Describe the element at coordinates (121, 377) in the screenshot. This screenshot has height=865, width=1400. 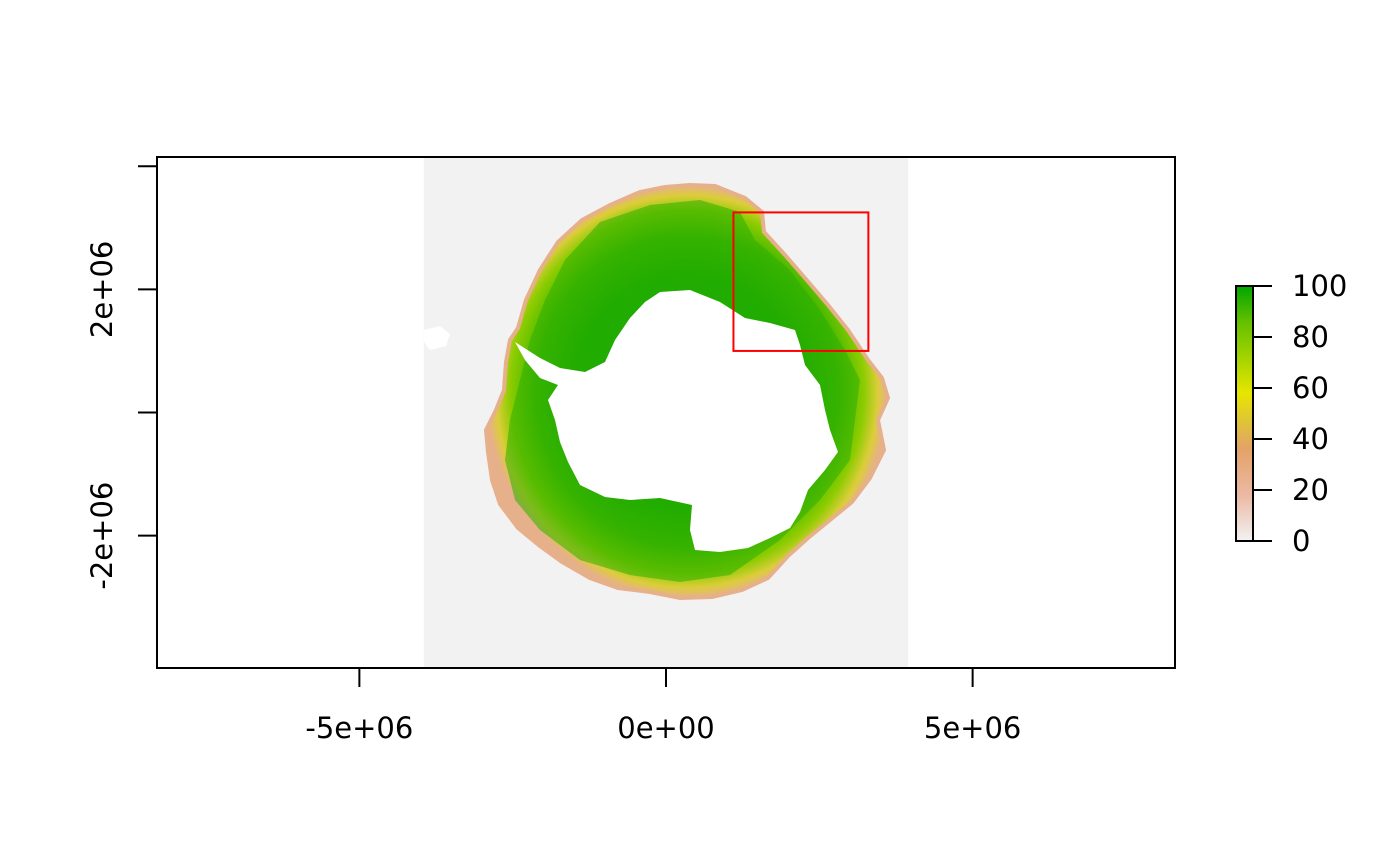
I see `y-axis: 2e+06 -2e+06` at that location.